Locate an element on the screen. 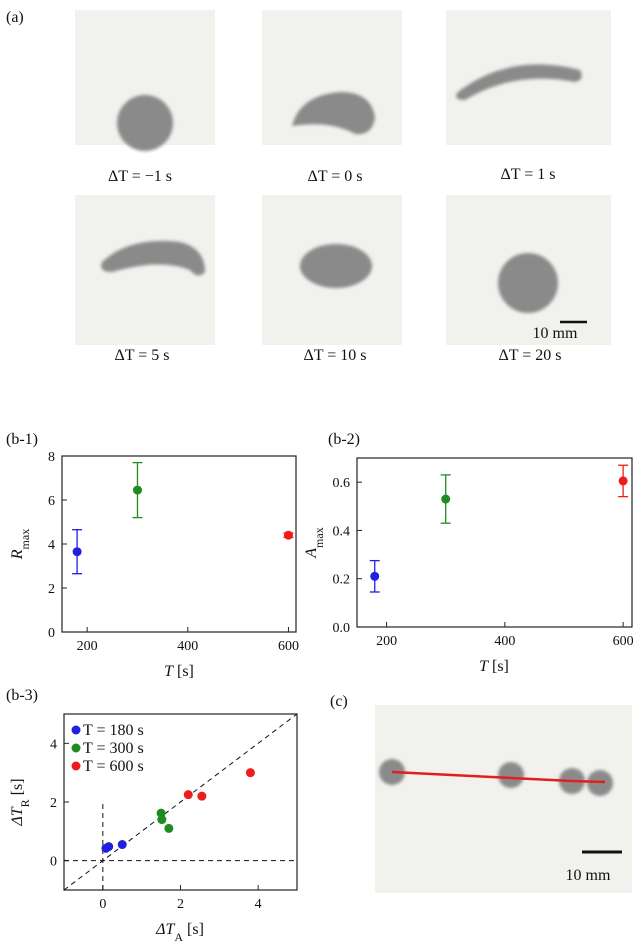 This screenshot has height=952, width=641. y-tick-label: 0.2 is located at coordinates (342, 580).